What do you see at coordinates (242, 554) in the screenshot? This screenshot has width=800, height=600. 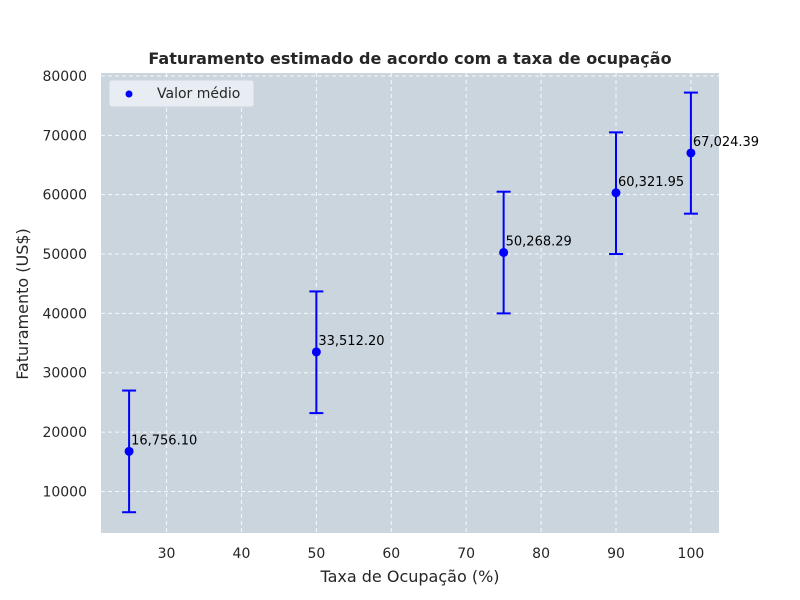 I see `x-tick-label: 40` at bounding box center [242, 554].